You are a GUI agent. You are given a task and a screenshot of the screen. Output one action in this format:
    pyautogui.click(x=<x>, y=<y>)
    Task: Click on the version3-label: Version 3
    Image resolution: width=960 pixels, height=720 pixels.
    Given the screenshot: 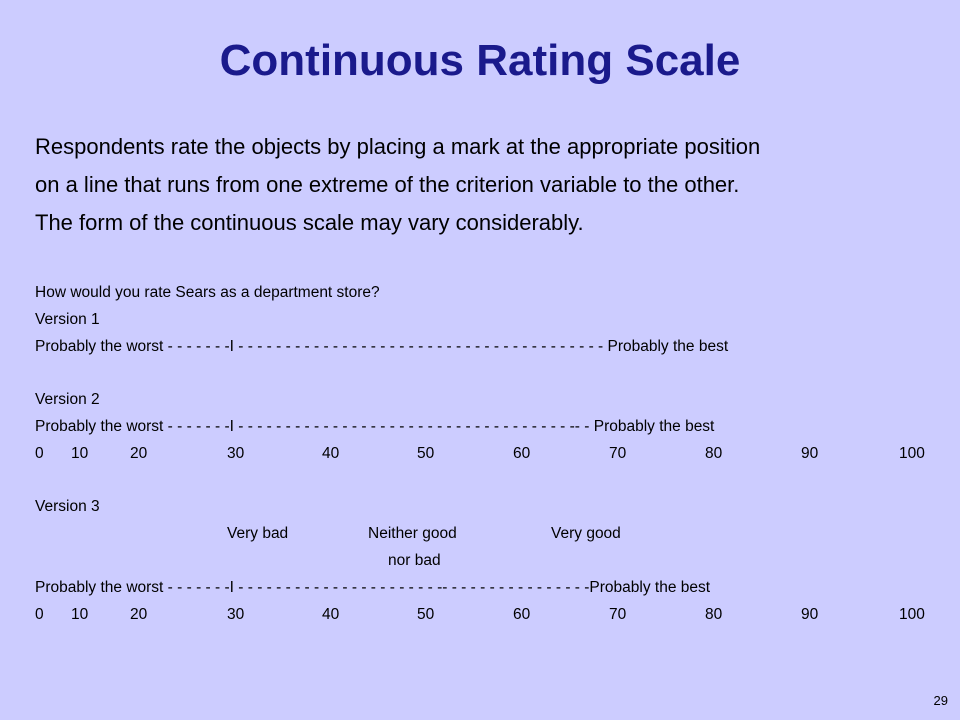 What is the action you would take?
    pyautogui.click(x=67, y=506)
    